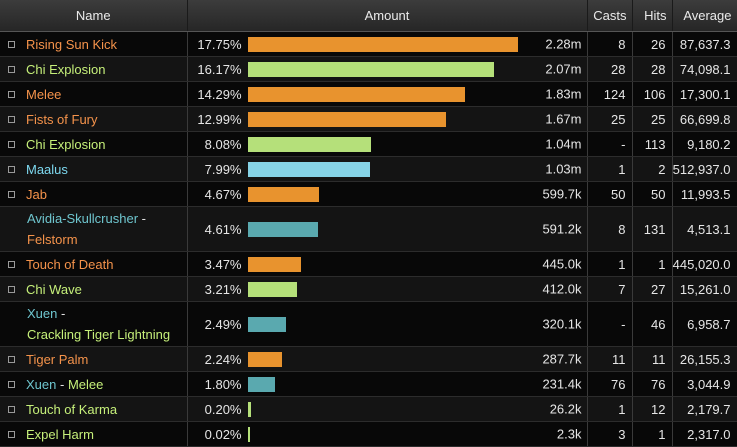 This screenshot has height=447, width=737. Describe the element at coordinates (54, 289) in the screenshot. I see `name-part: Chi Wave` at that location.